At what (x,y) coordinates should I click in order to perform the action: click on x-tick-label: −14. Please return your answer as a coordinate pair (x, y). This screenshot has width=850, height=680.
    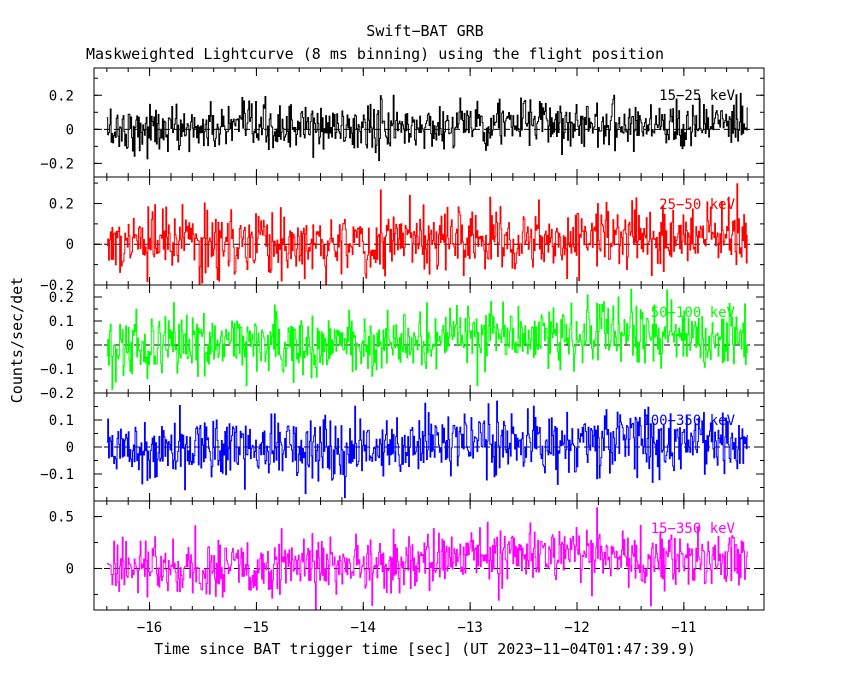
    Looking at the image, I should click on (363, 628).